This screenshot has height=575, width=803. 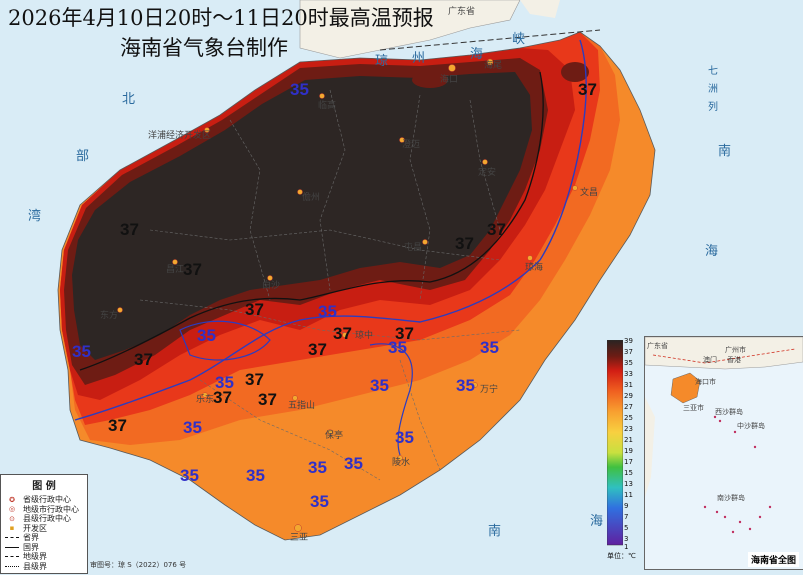 I want to click on city-dot-ledong, so click(x=205, y=395).